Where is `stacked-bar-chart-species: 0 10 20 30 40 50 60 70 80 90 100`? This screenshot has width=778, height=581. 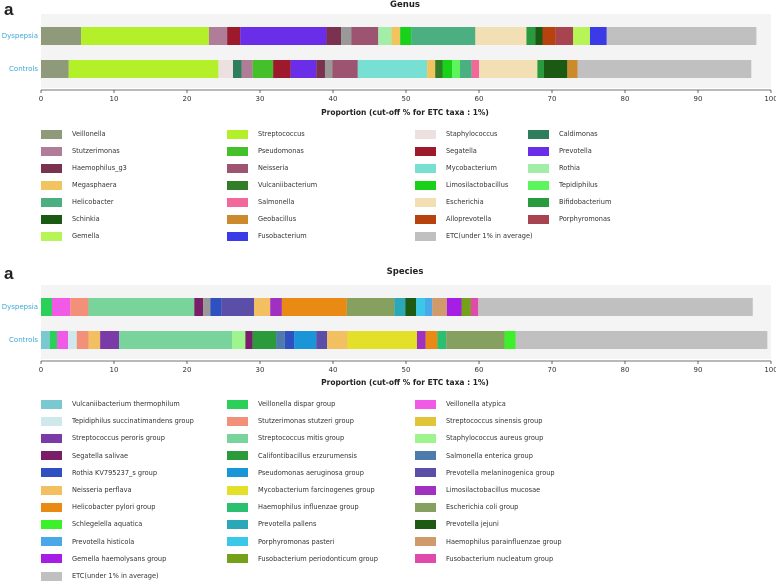 stacked-bar-chart-species: 0 10 20 30 40 50 60 70 80 90 100 is located at coordinates (407, 329).